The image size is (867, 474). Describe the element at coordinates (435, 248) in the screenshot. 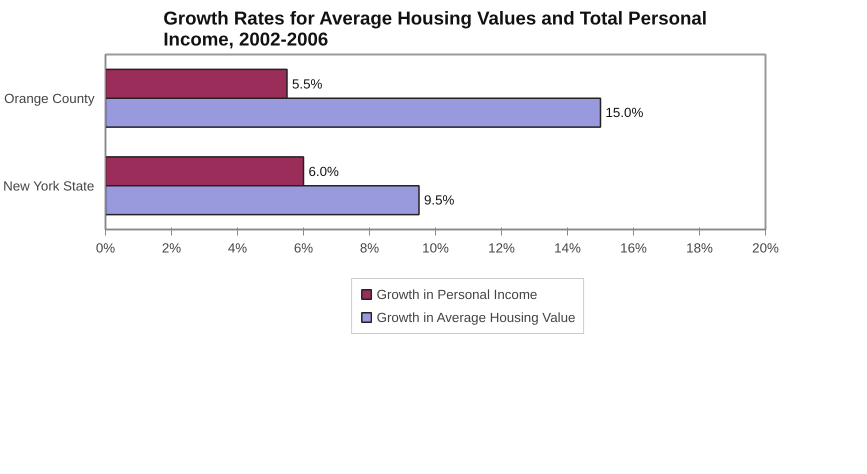

I see `x-tick-label: 10%` at that location.